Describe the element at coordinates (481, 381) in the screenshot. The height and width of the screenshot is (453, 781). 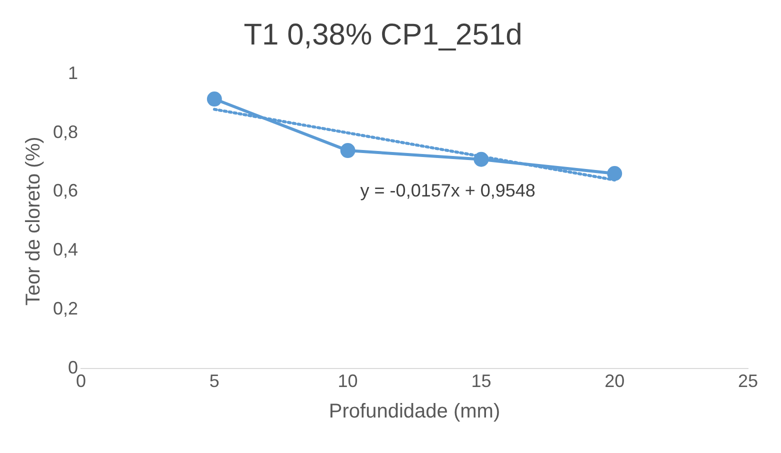
I see `x-tick-label: 15` at that location.